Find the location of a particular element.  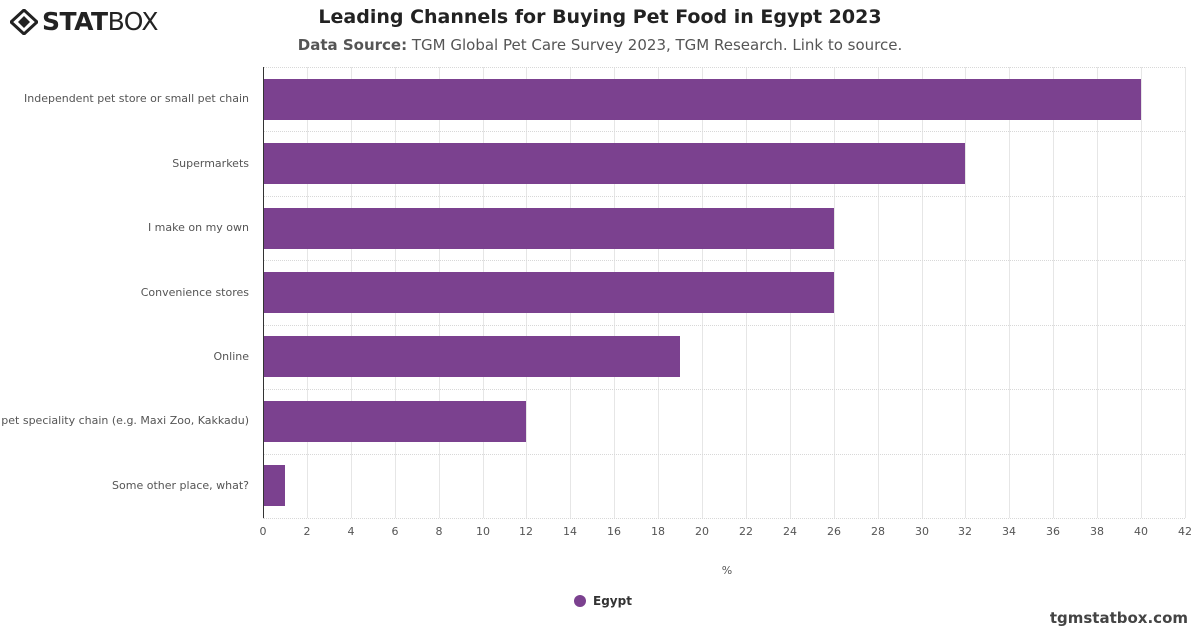

x-tick-label: 2 is located at coordinates (307, 531).